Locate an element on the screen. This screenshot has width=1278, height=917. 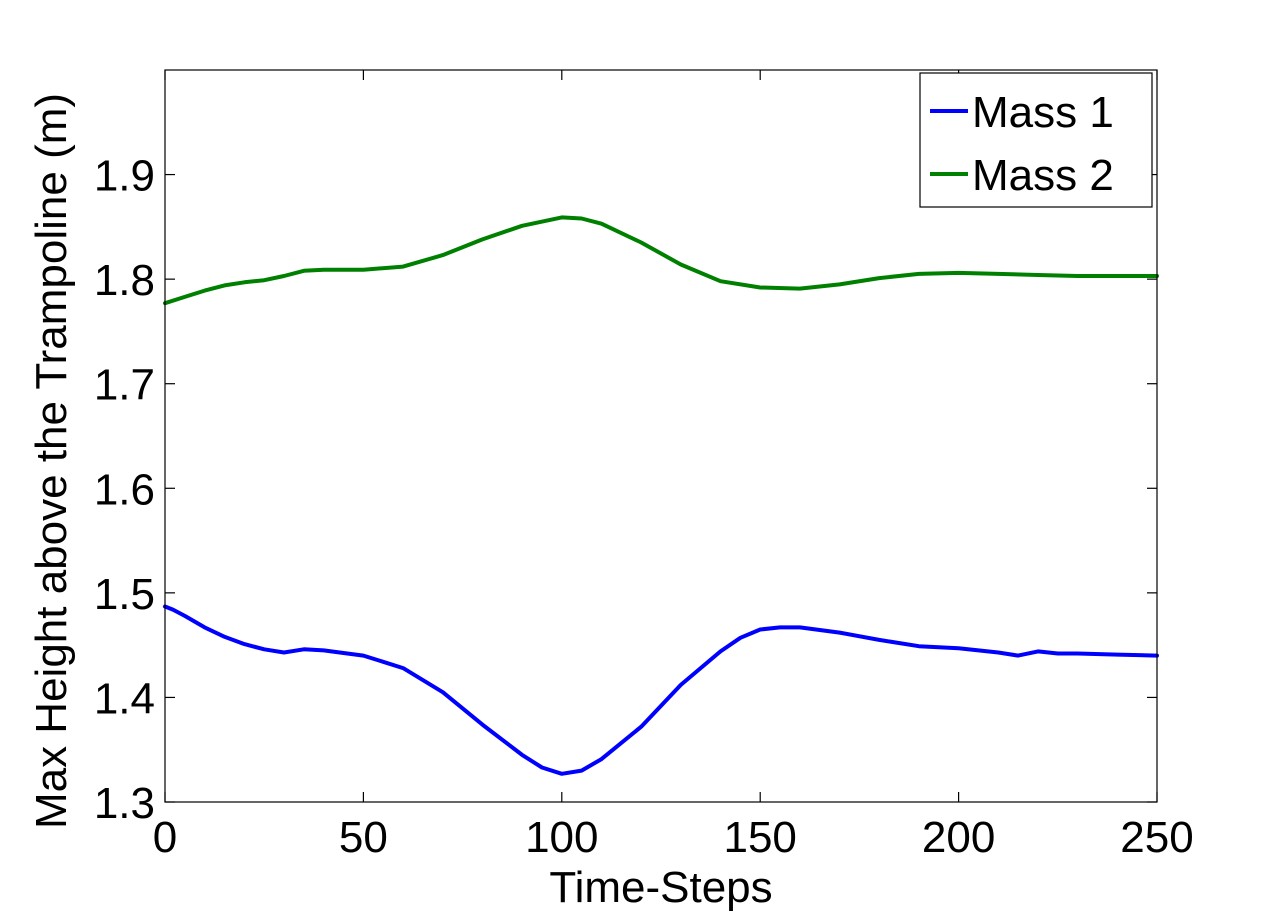
y-tick-label: 1.3 is located at coordinates (124, 803).